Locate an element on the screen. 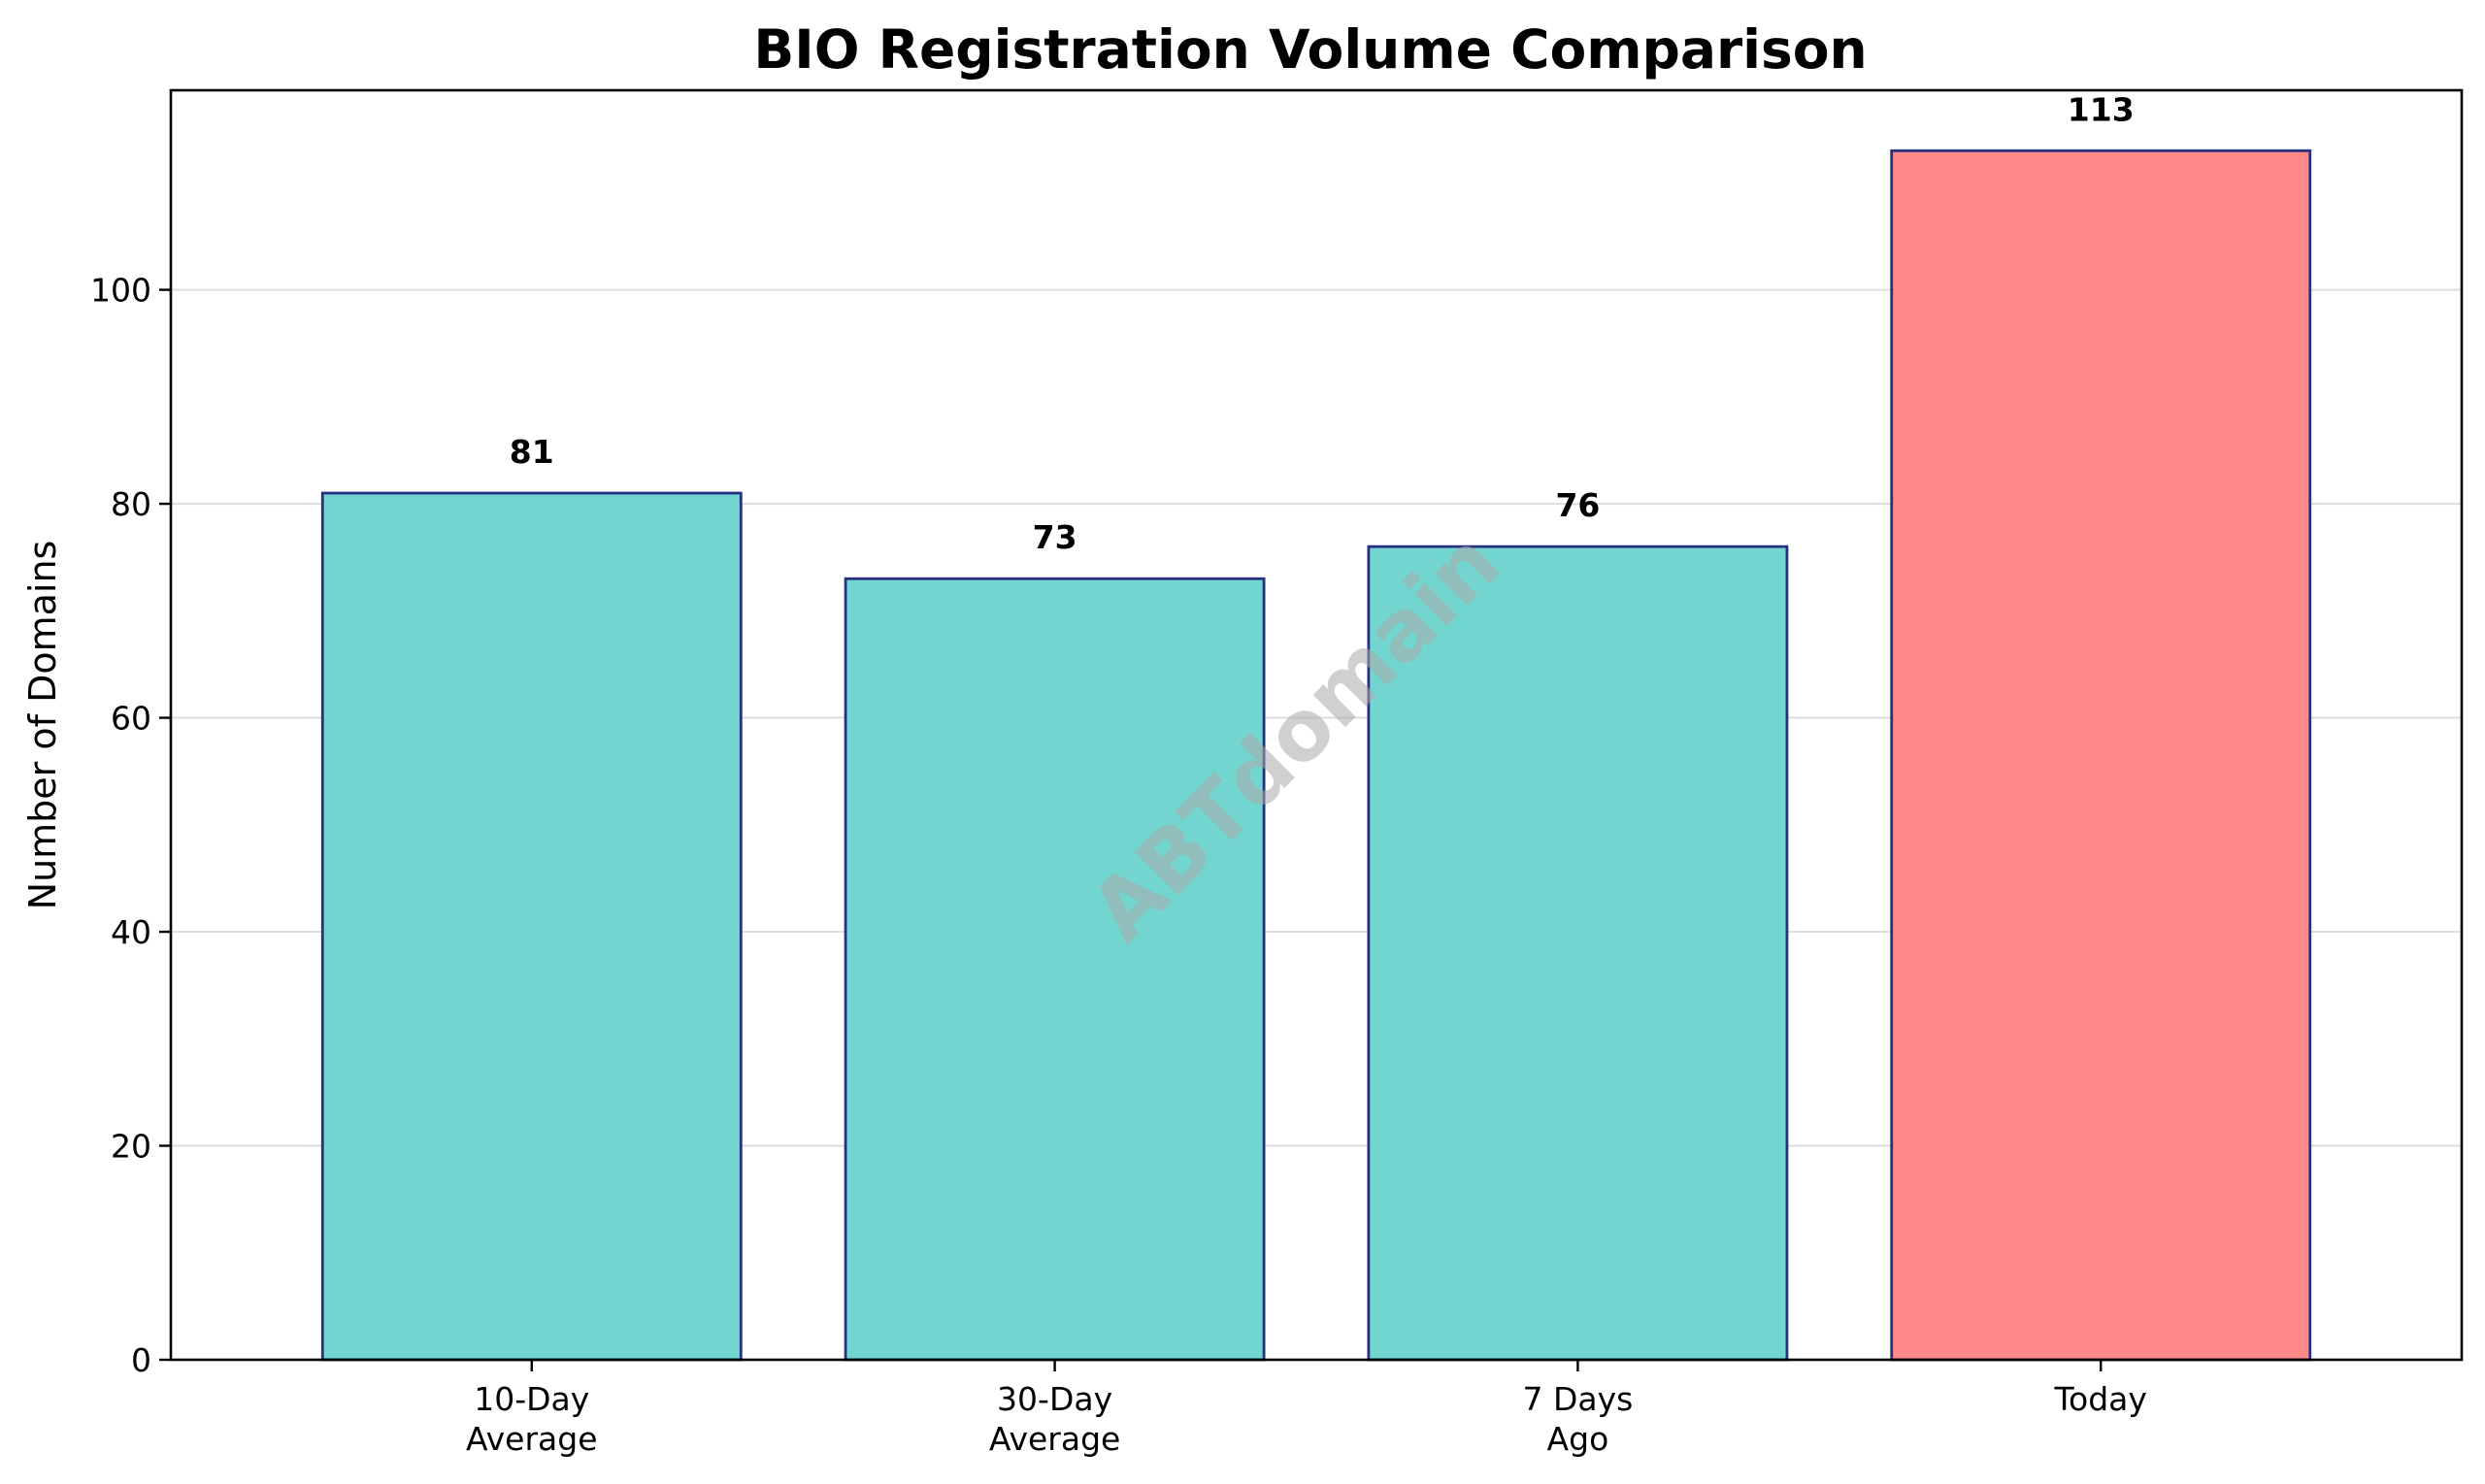 This screenshot has height=1484, width=2485. y-tick-label: 40 is located at coordinates (131, 932).